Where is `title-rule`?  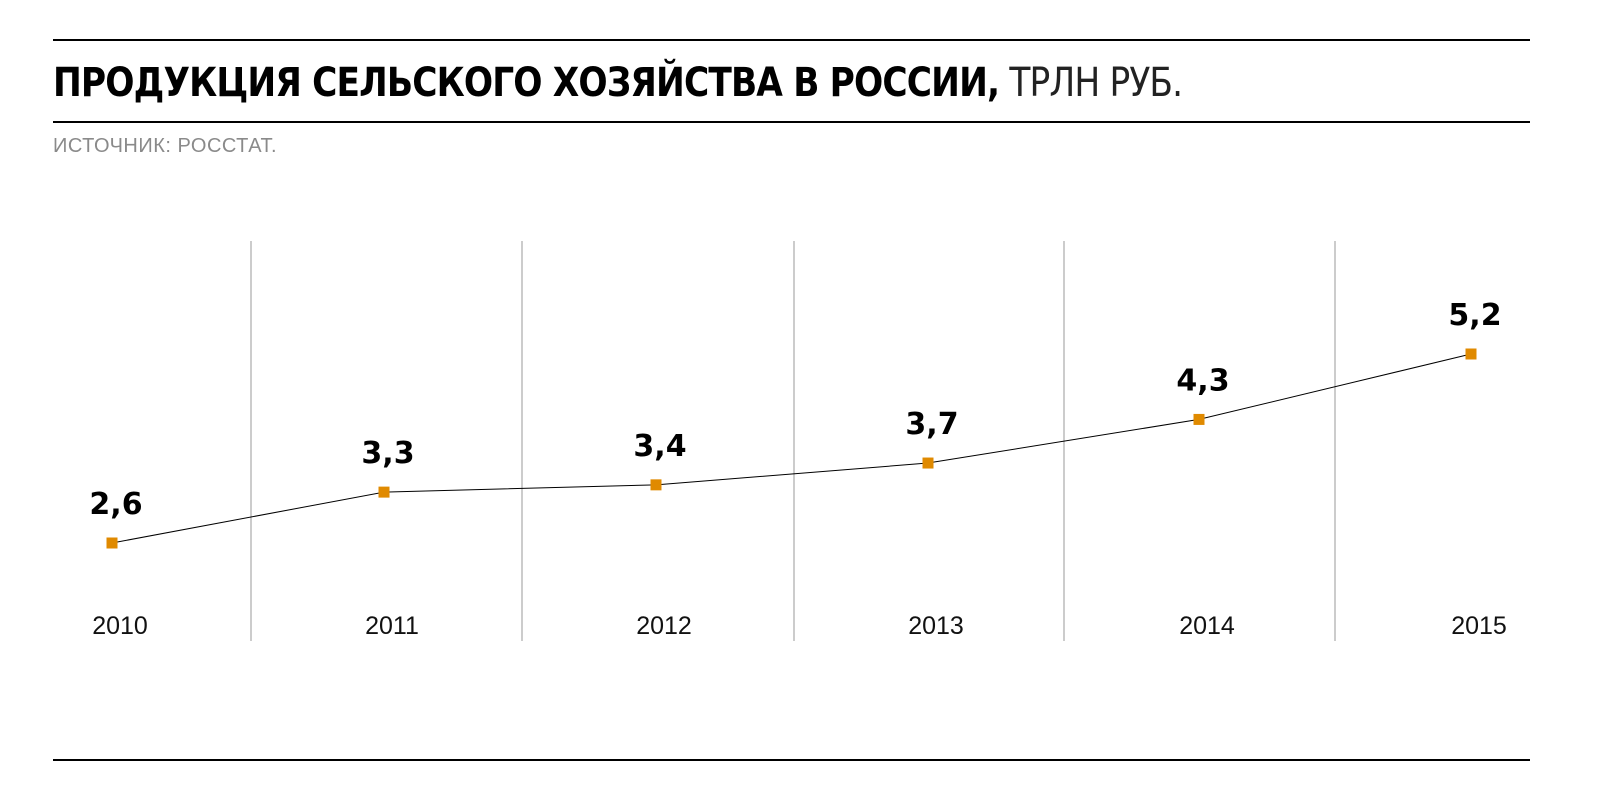 title-rule is located at coordinates (791, 122).